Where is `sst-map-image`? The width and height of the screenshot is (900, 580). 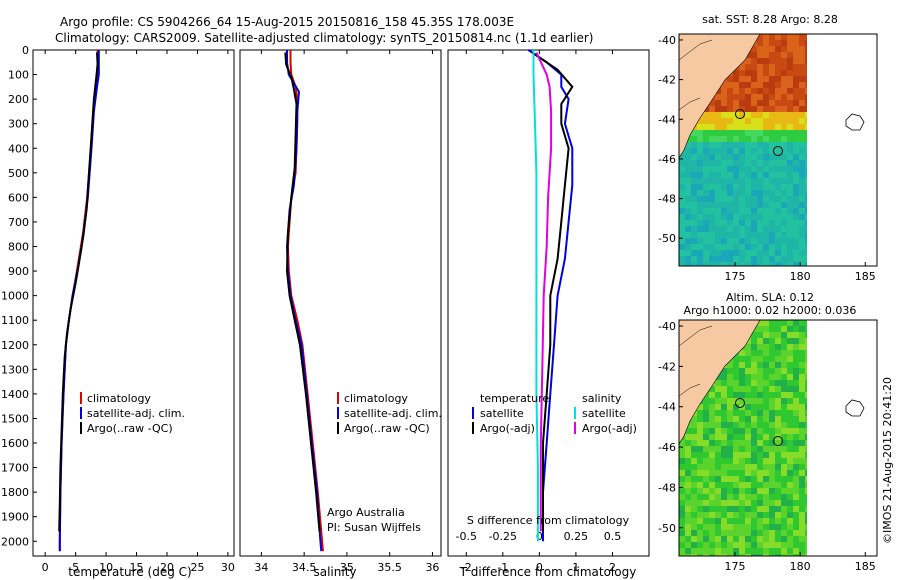
sst-map-image is located at coordinates (743, 150).